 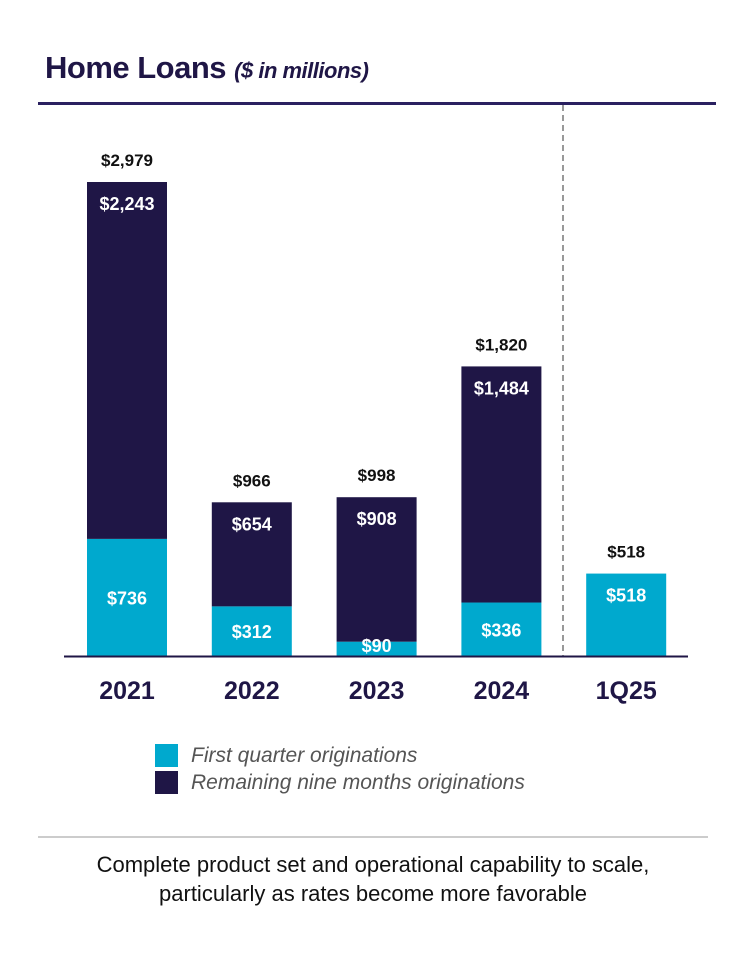 What do you see at coordinates (373, 837) in the screenshot?
I see `footer-divider` at bounding box center [373, 837].